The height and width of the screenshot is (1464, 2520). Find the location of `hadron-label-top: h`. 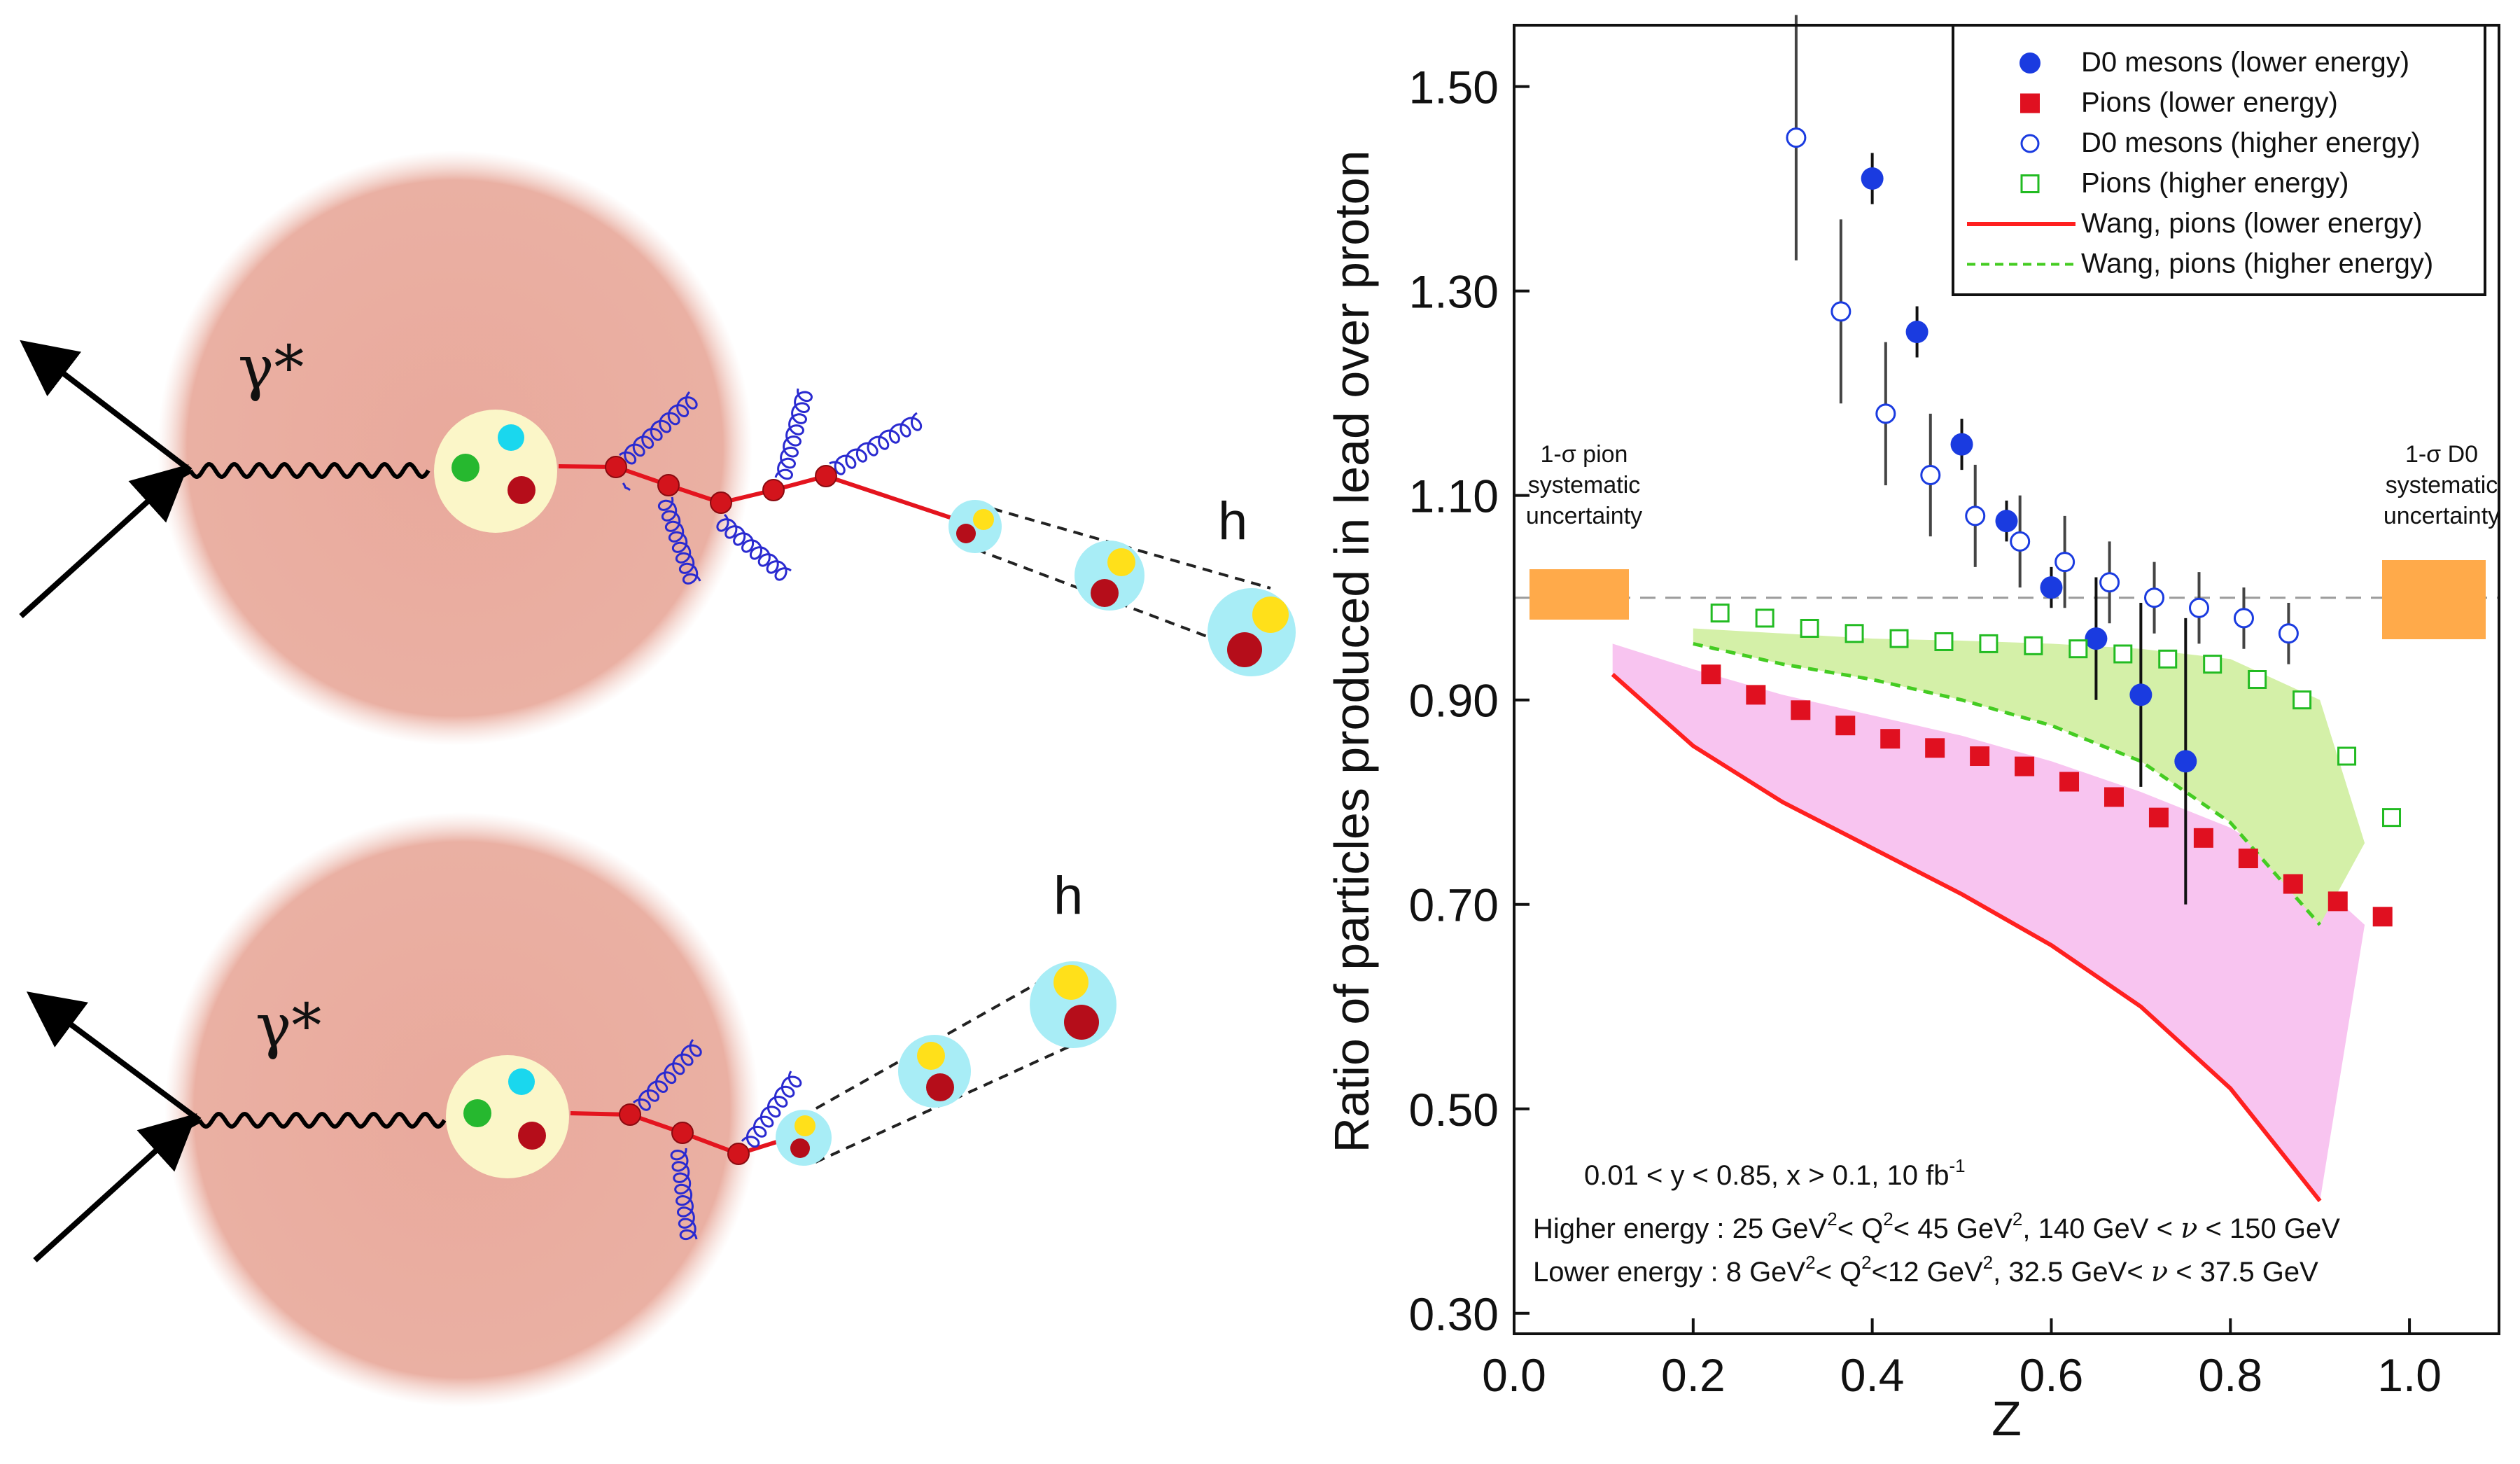

hadron-label-top: h is located at coordinates (1232, 522).